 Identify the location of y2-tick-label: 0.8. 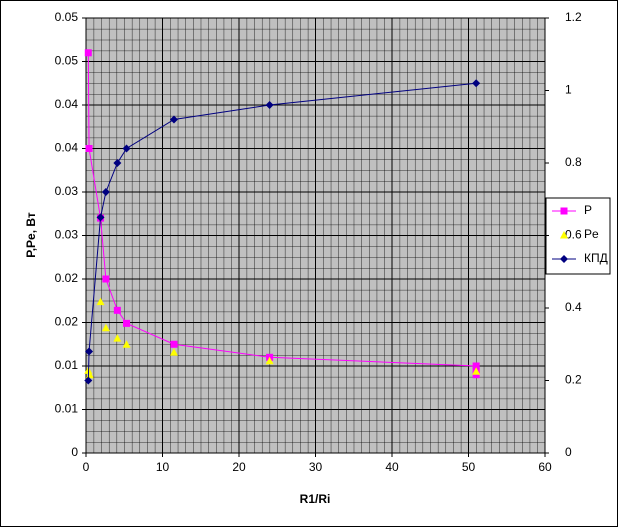
(573, 162).